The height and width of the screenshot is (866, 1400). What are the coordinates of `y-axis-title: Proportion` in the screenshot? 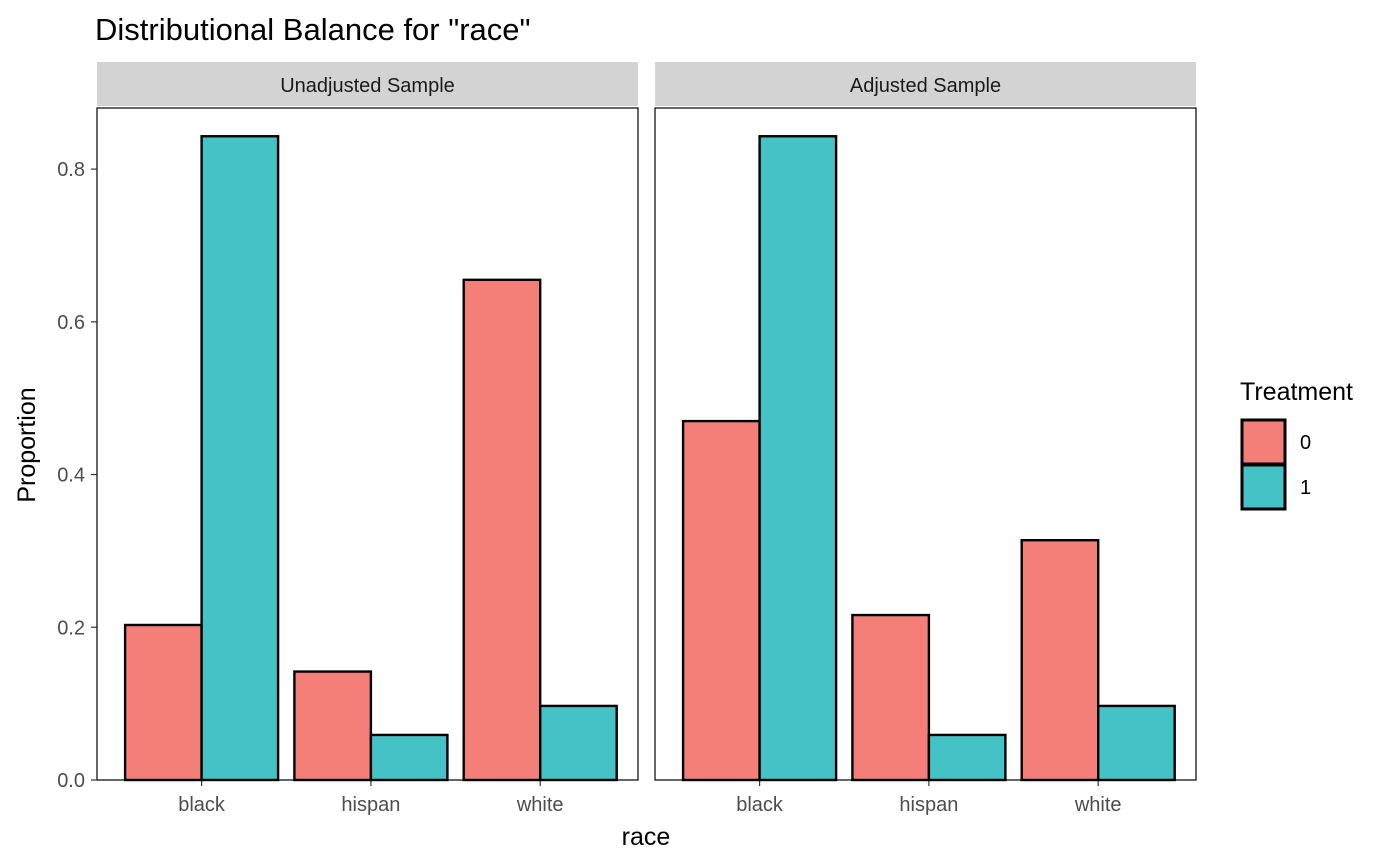 It's located at (27, 444).